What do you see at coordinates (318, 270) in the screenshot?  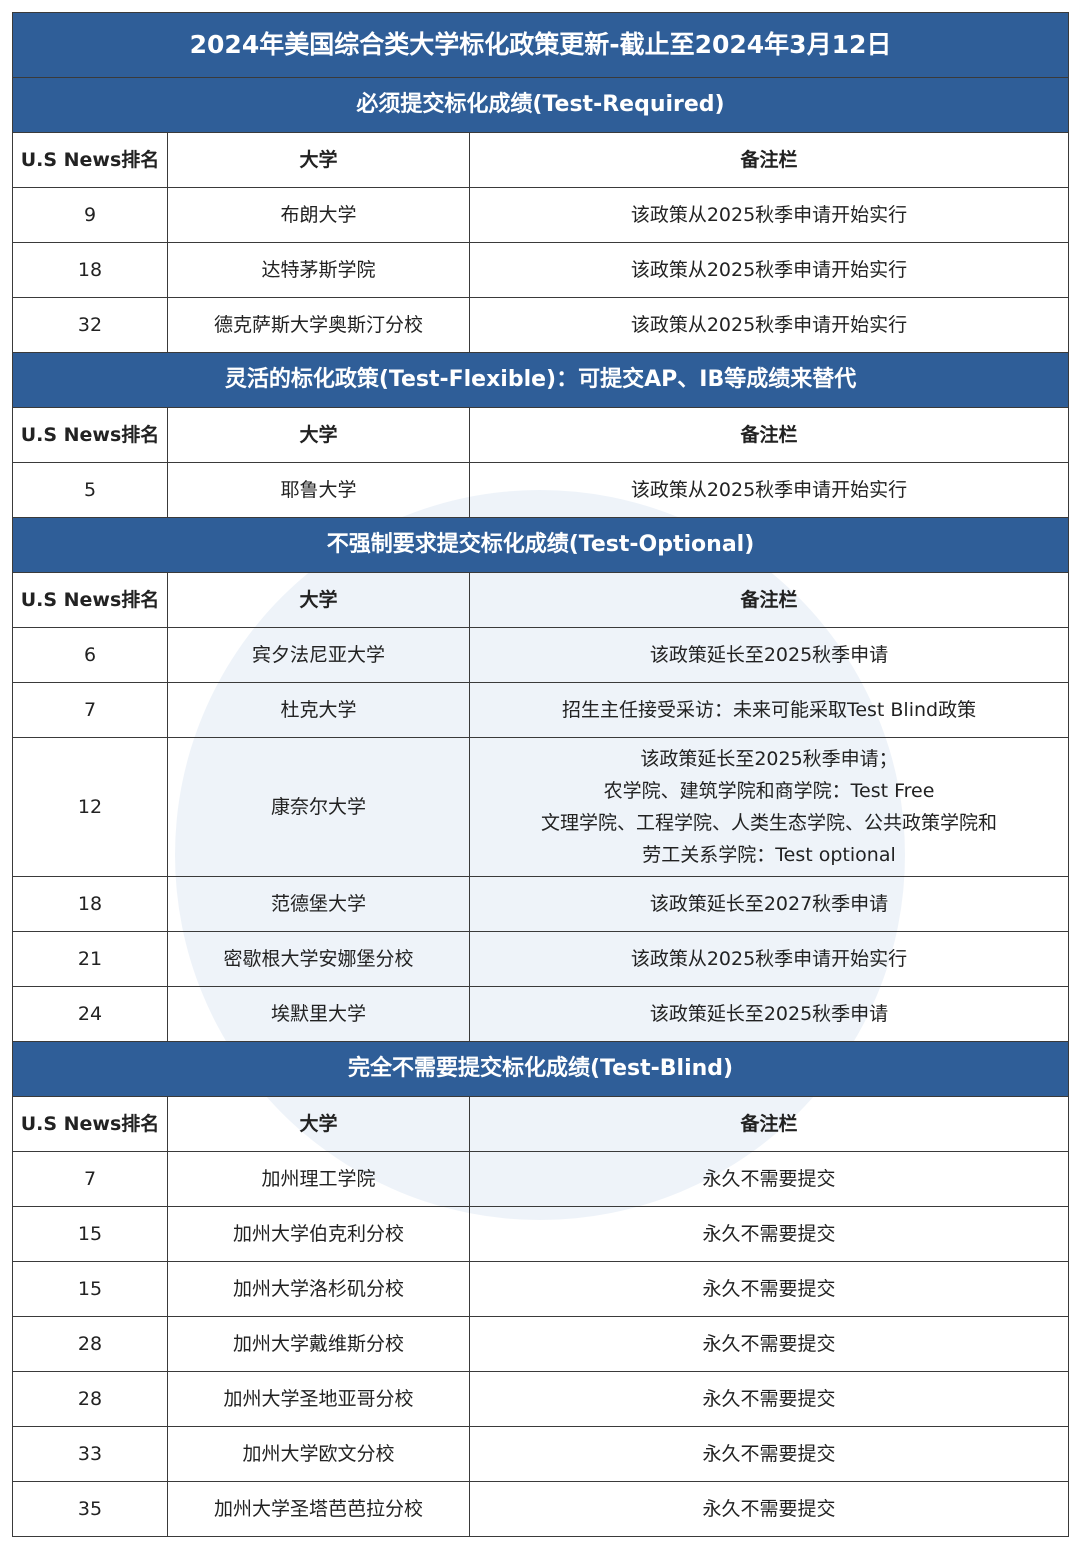 I see `university: 达特茅斯学院` at bounding box center [318, 270].